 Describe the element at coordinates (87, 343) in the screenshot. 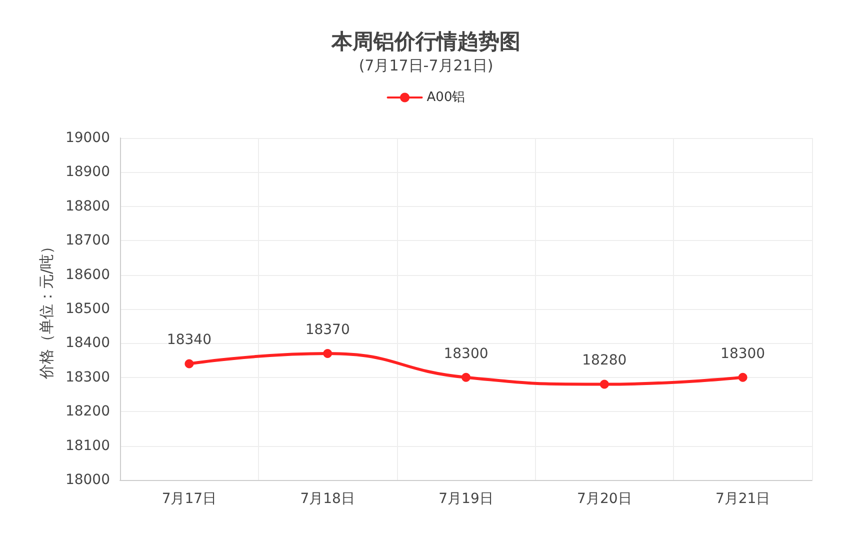

I see `y-tick-label: 18400` at that location.